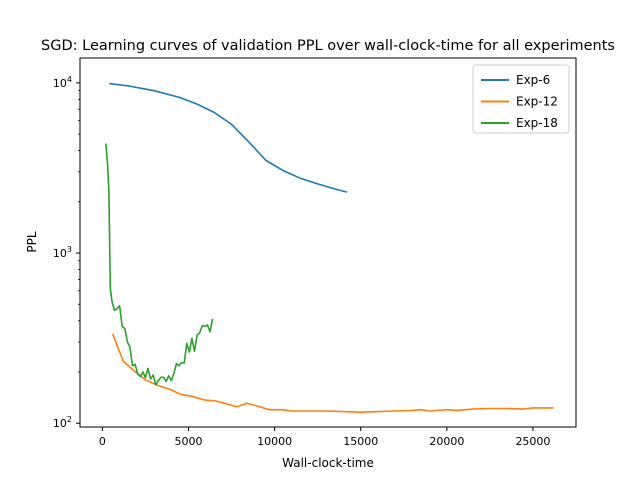  What do you see at coordinates (532, 441) in the screenshot?
I see `x-tick-label: 25000` at bounding box center [532, 441].